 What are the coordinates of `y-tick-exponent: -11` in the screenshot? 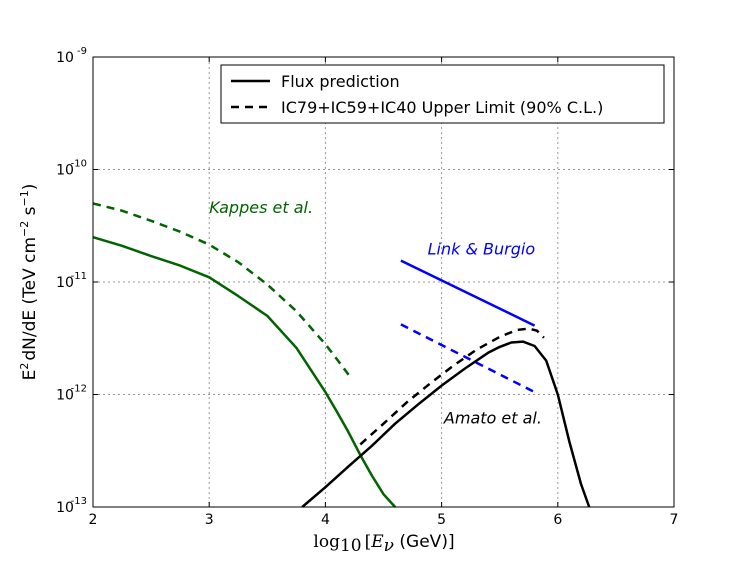 It's located at (79, 276).